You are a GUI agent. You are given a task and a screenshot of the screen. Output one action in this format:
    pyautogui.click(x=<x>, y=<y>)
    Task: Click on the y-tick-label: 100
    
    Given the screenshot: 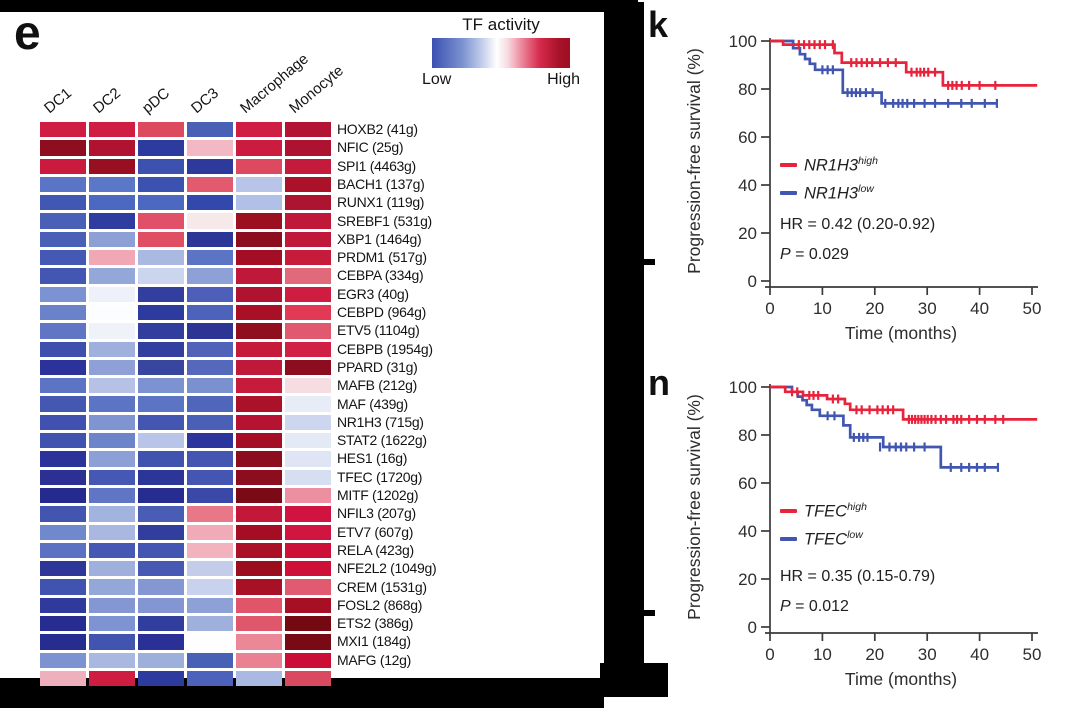 What is the action you would take?
    pyautogui.click(x=743, y=41)
    